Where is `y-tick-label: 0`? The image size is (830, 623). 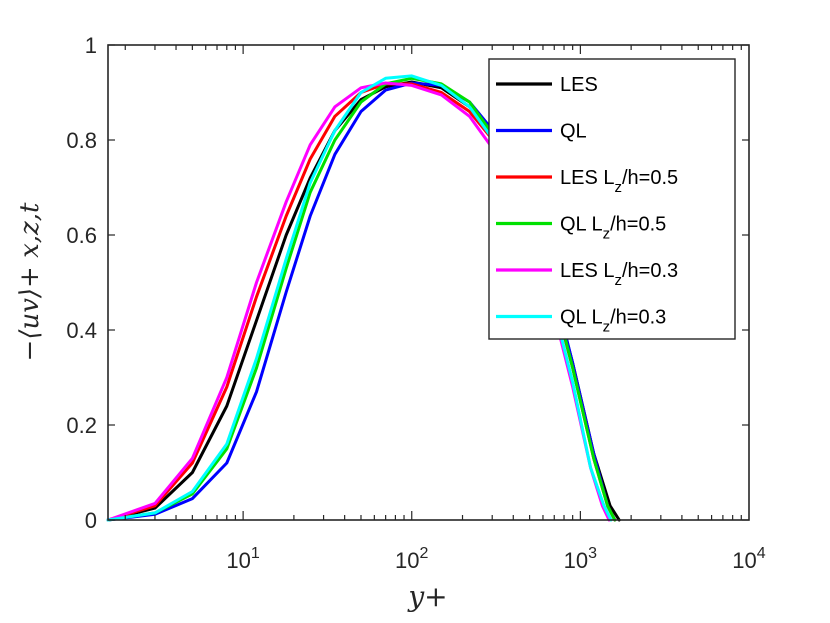 y-tick-label: 0 is located at coordinates (91, 520).